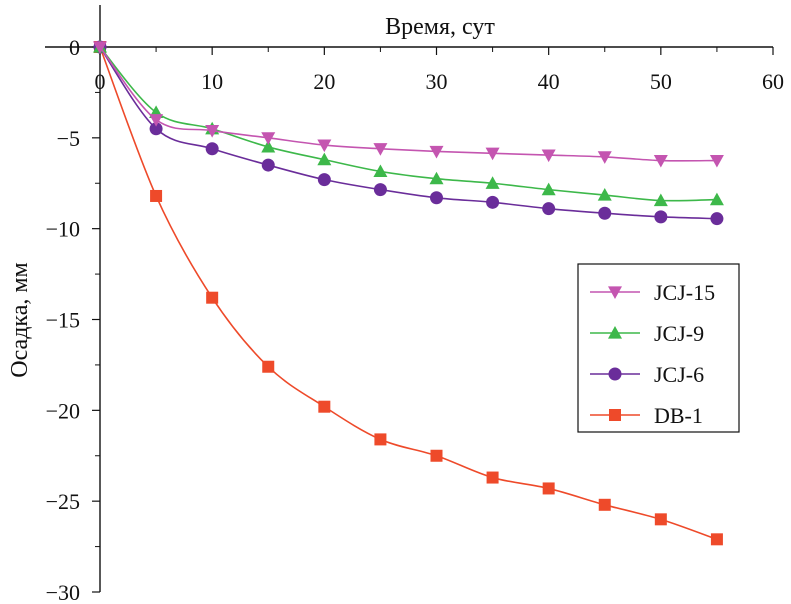 The image size is (791, 604). What do you see at coordinates (20, 319) in the screenshot?
I see `y-axis-title: Осадка, мм` at bounding box center [20, 319].